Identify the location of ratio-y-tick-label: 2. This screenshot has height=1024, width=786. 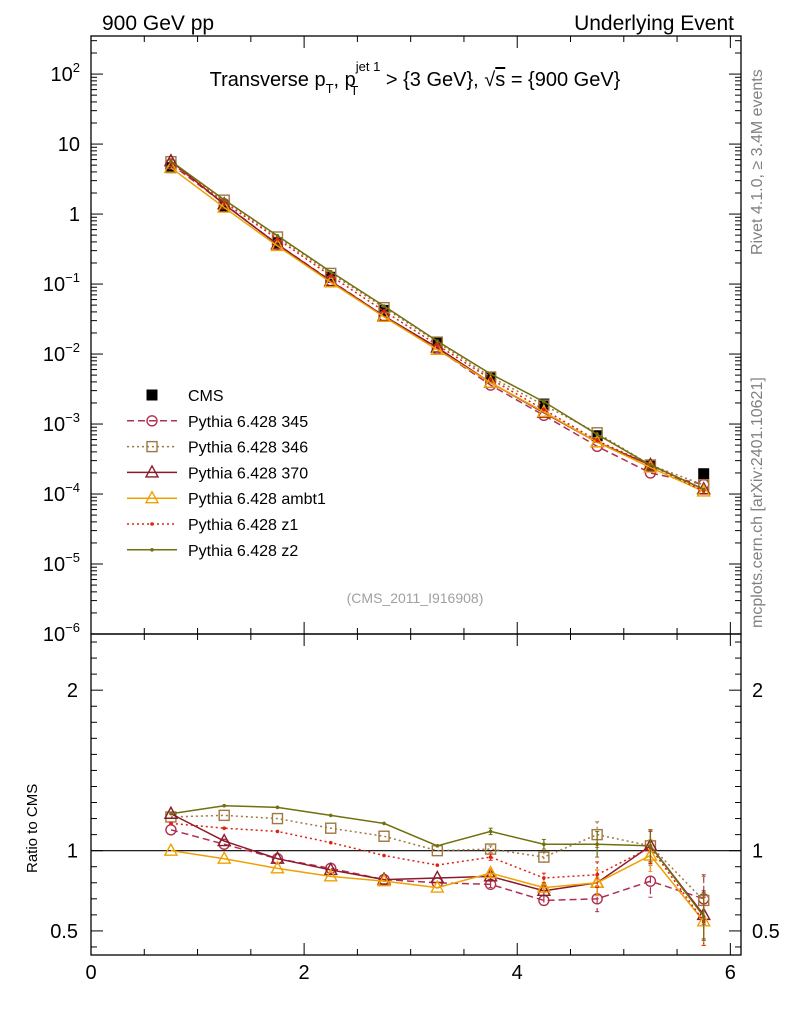
(72, 691).